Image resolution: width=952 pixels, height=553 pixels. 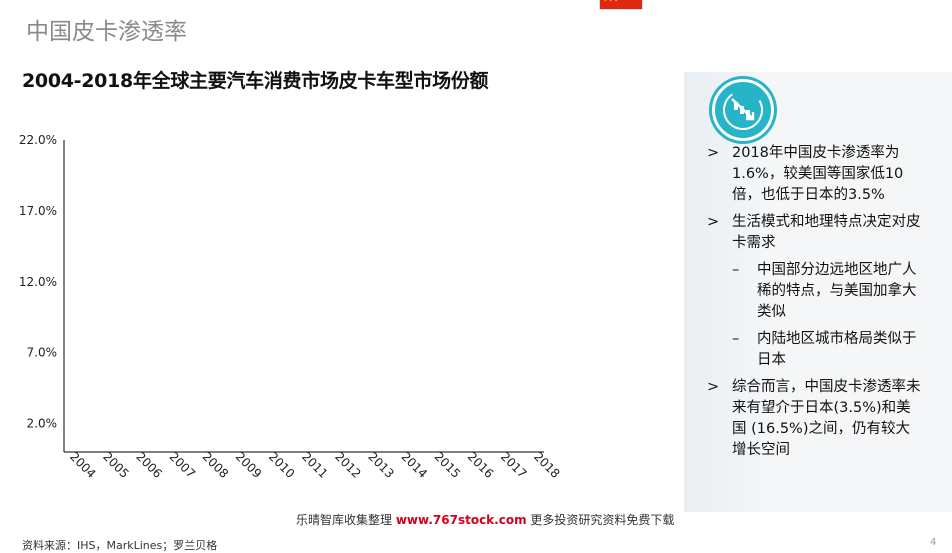 What do you see at coordinates (414, 464) in the screenshot?
I see `x-tick-label: 2014` at bounding box center [414, 464].